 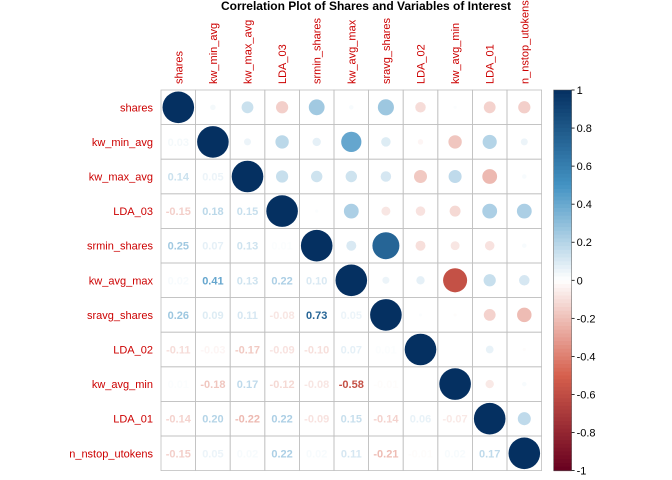 What do you see at coordinates (122, 385) in the screenshot?
I see `row-label: kw_avg_min` at bounding box center [122, 385].